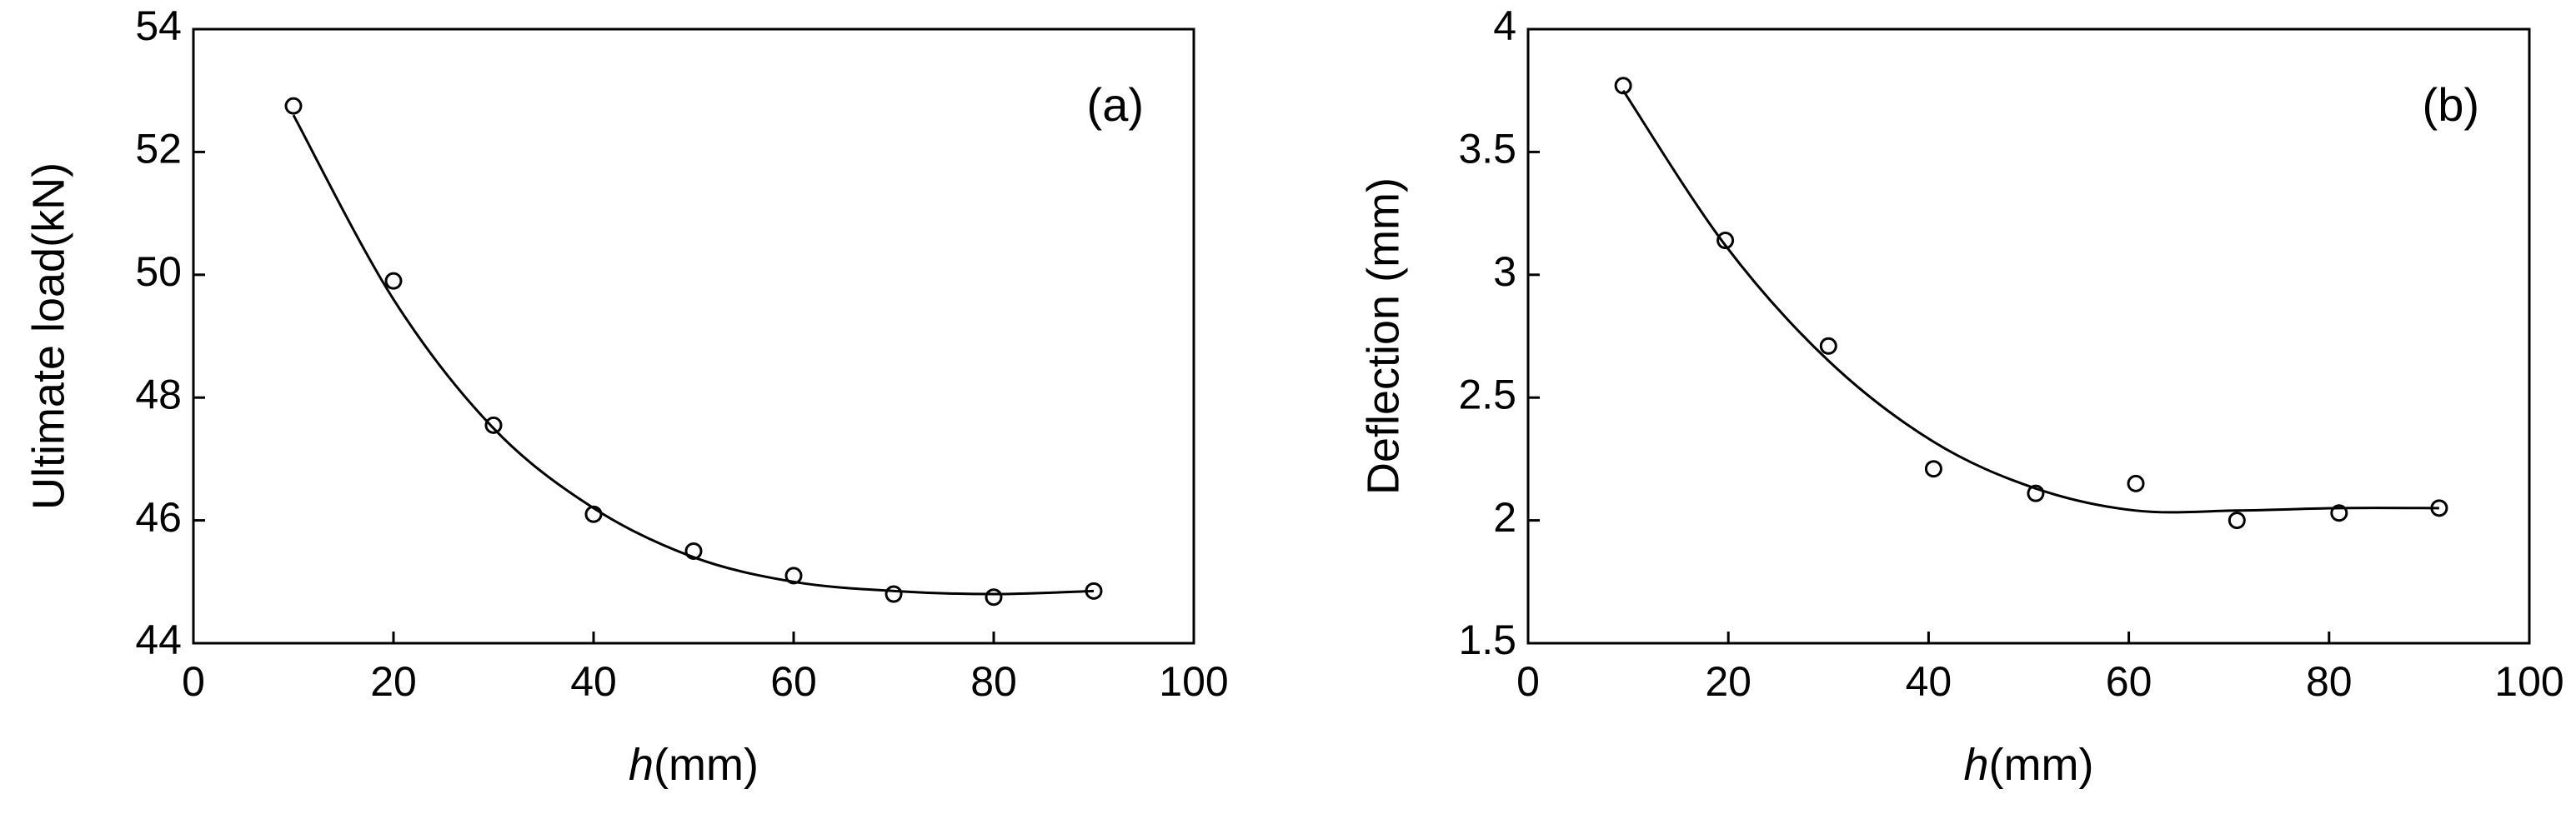 The width and height of the screenshot is (2576, 834). Describe the element at coordinates (158, 640) in the screenshot. I see `y-tick-label: 44` at that location.